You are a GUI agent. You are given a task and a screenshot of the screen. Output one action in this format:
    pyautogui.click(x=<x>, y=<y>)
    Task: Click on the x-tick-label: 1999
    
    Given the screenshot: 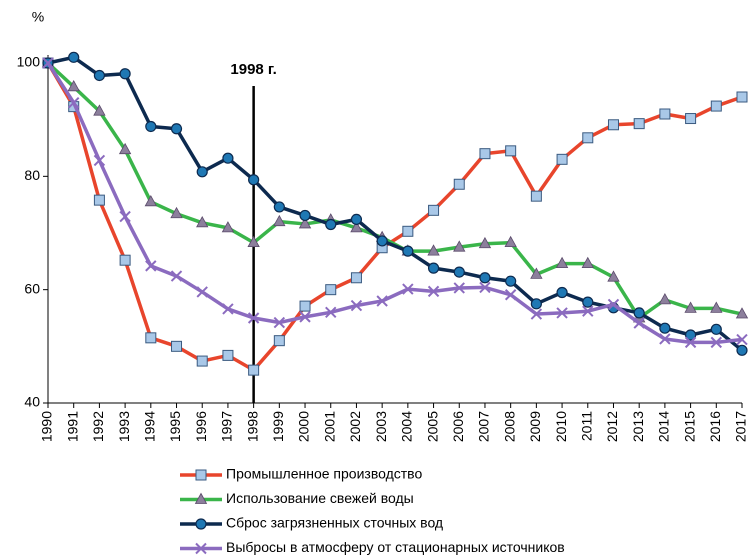 What is the action you would take?
    pyautogui.click(x=278, y=426)
    